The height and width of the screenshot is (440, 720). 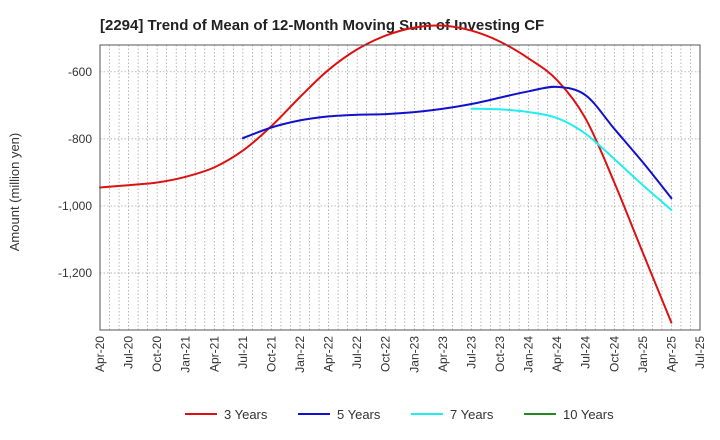 I want to click on y-axis-label: Amount (million yen), so click(x=14, y=192).